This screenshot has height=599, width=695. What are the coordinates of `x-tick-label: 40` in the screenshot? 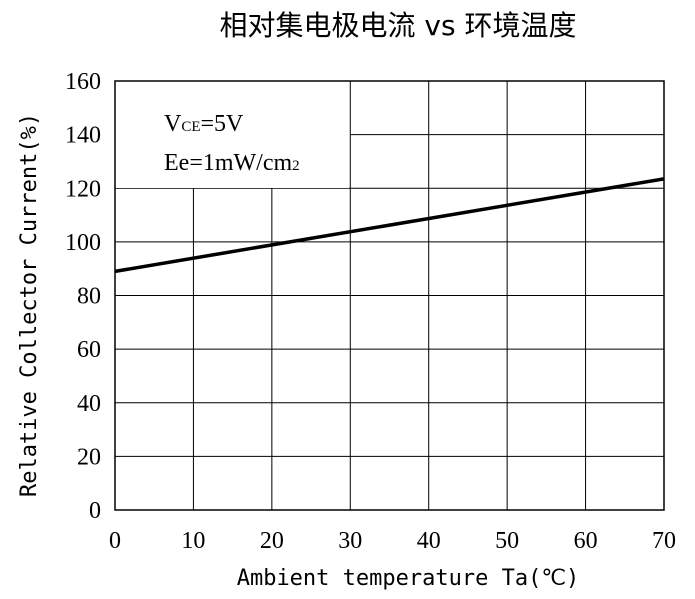 It's located at (429, 541).